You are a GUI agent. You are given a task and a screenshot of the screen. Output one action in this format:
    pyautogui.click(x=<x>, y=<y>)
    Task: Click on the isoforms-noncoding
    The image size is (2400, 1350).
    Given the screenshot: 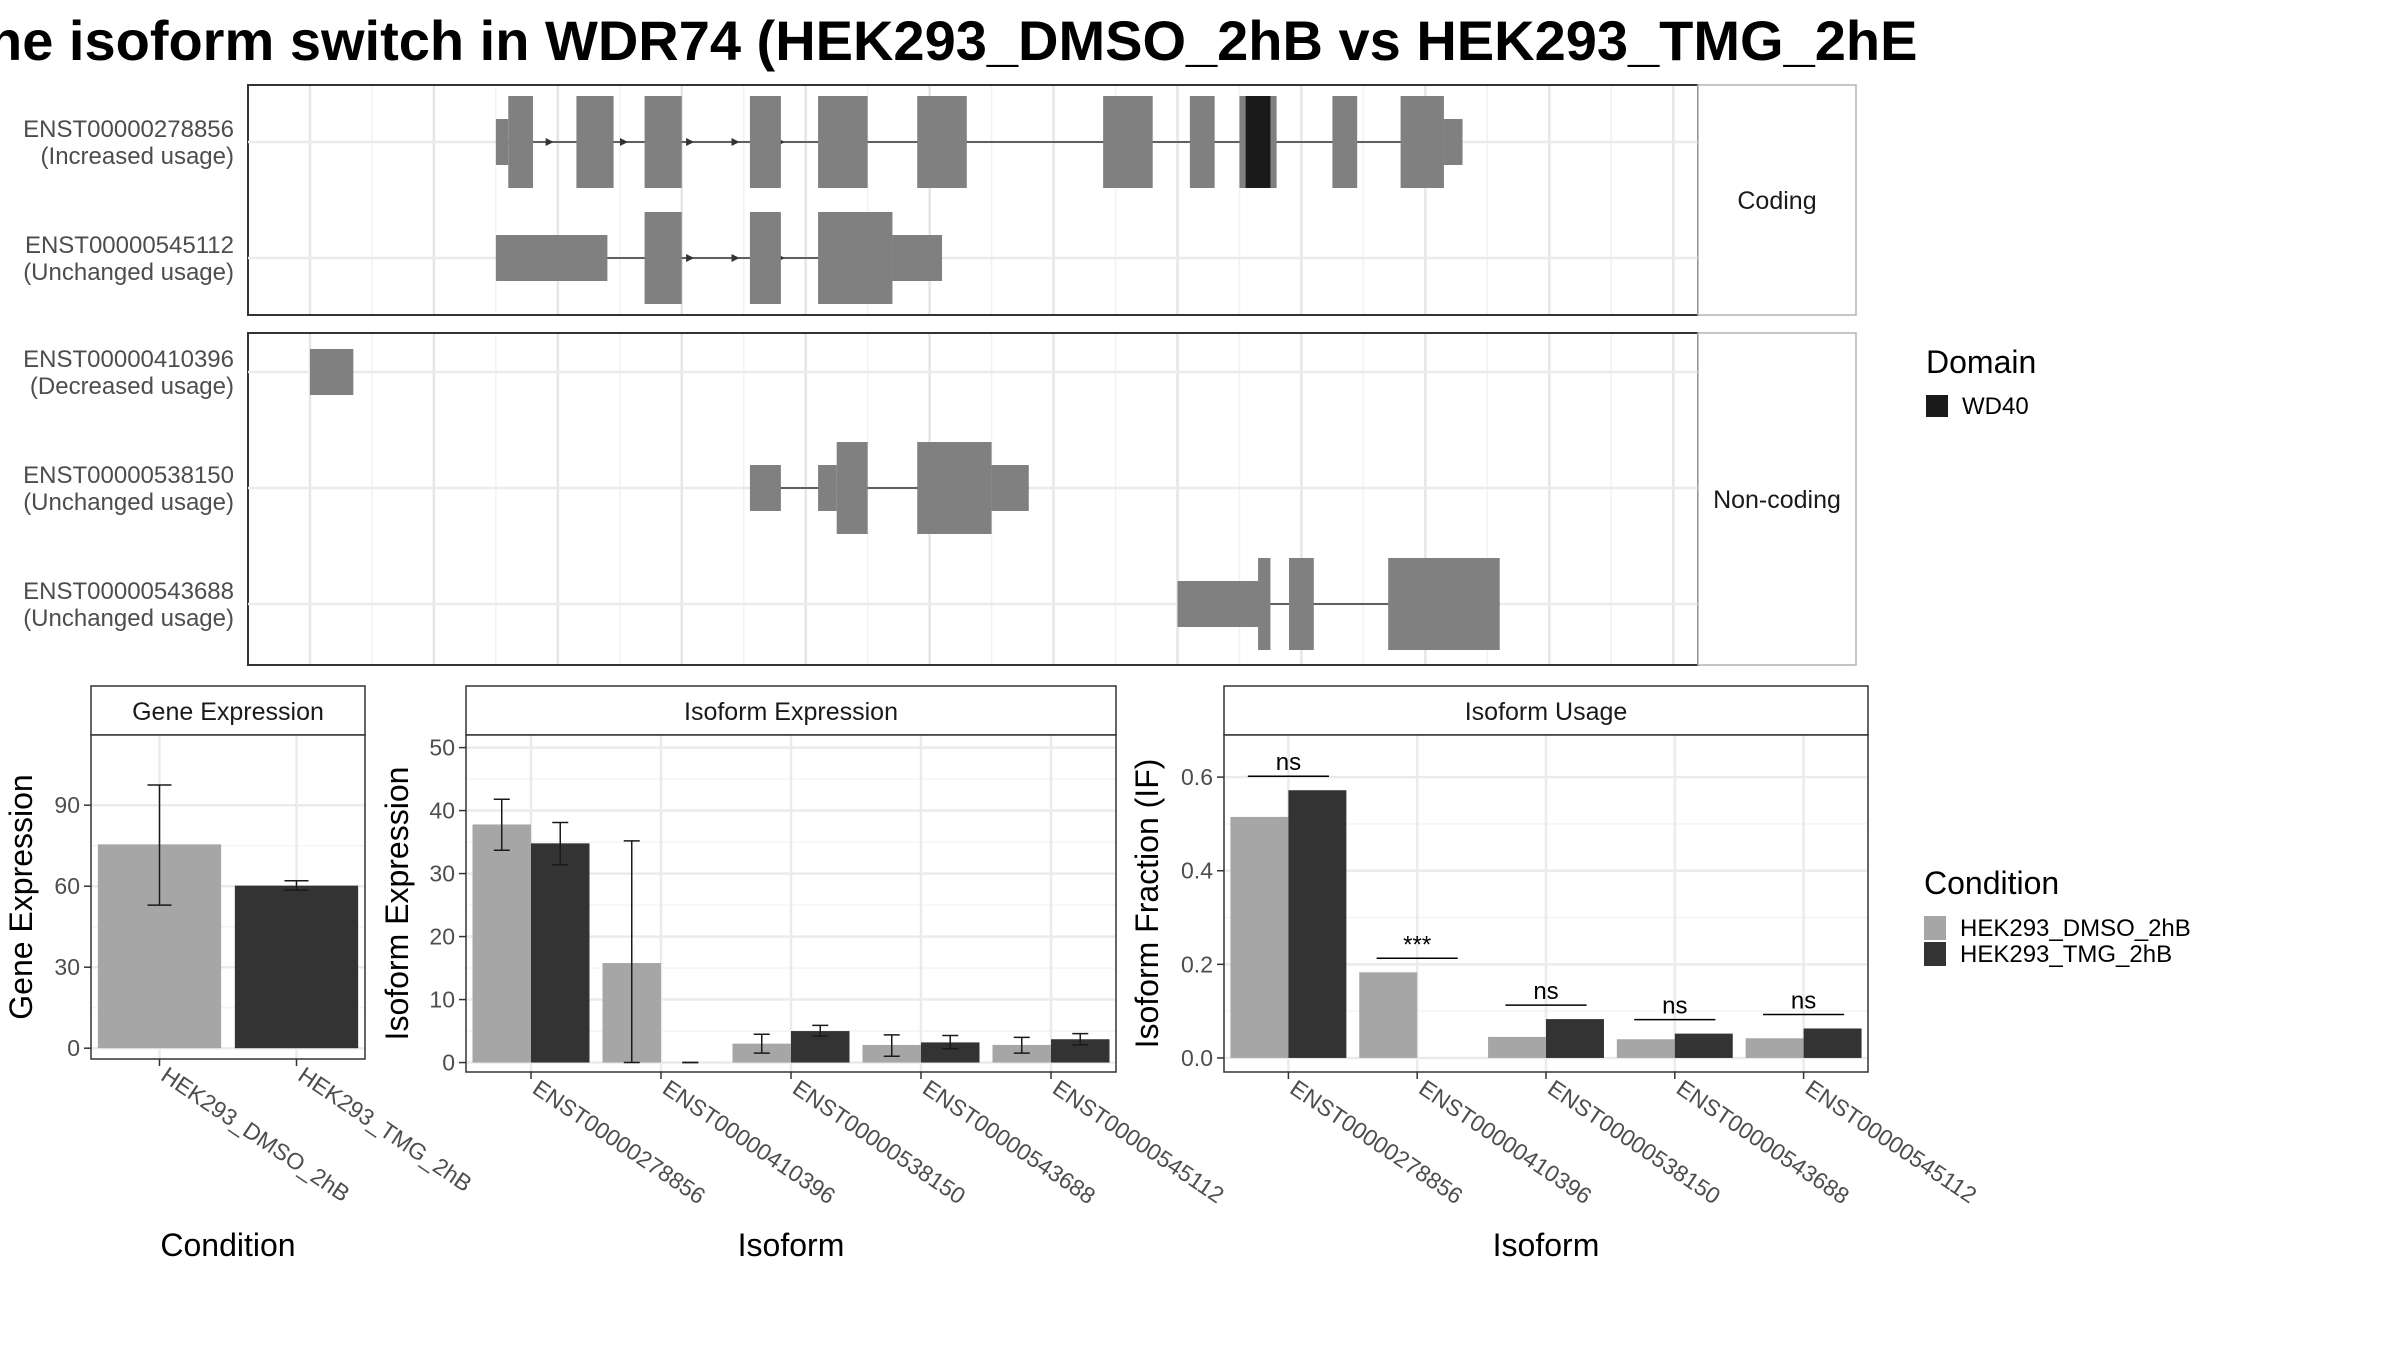 What is the action you would take?
    pyautogui.click(x=904, y=499)
    